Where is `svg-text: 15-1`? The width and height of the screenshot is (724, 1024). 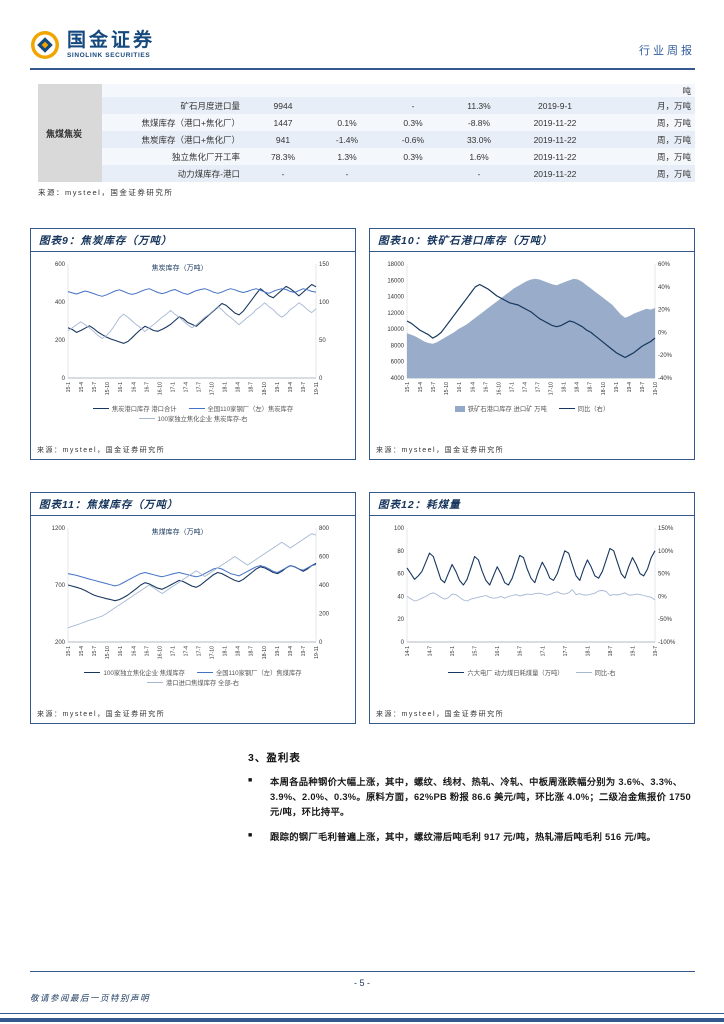 svg-text: 15-1 is located at coordinates (69, 387).